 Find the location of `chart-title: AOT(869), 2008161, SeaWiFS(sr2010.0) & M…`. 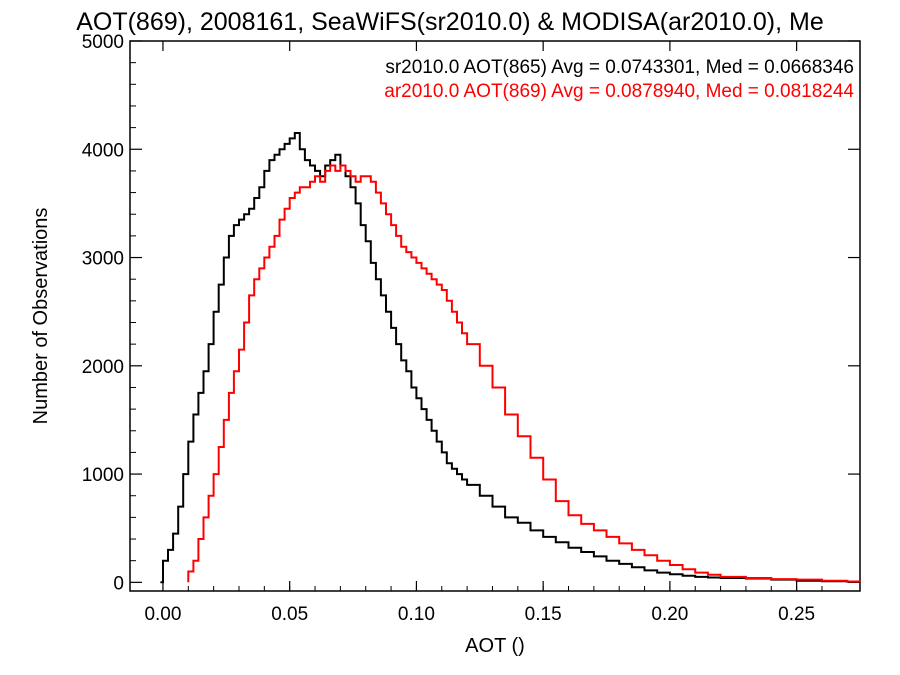

chart-title: AOT(869), 2008161, SeaWiFS(sr2010.0) & M… is located at coordinates (450, 22).